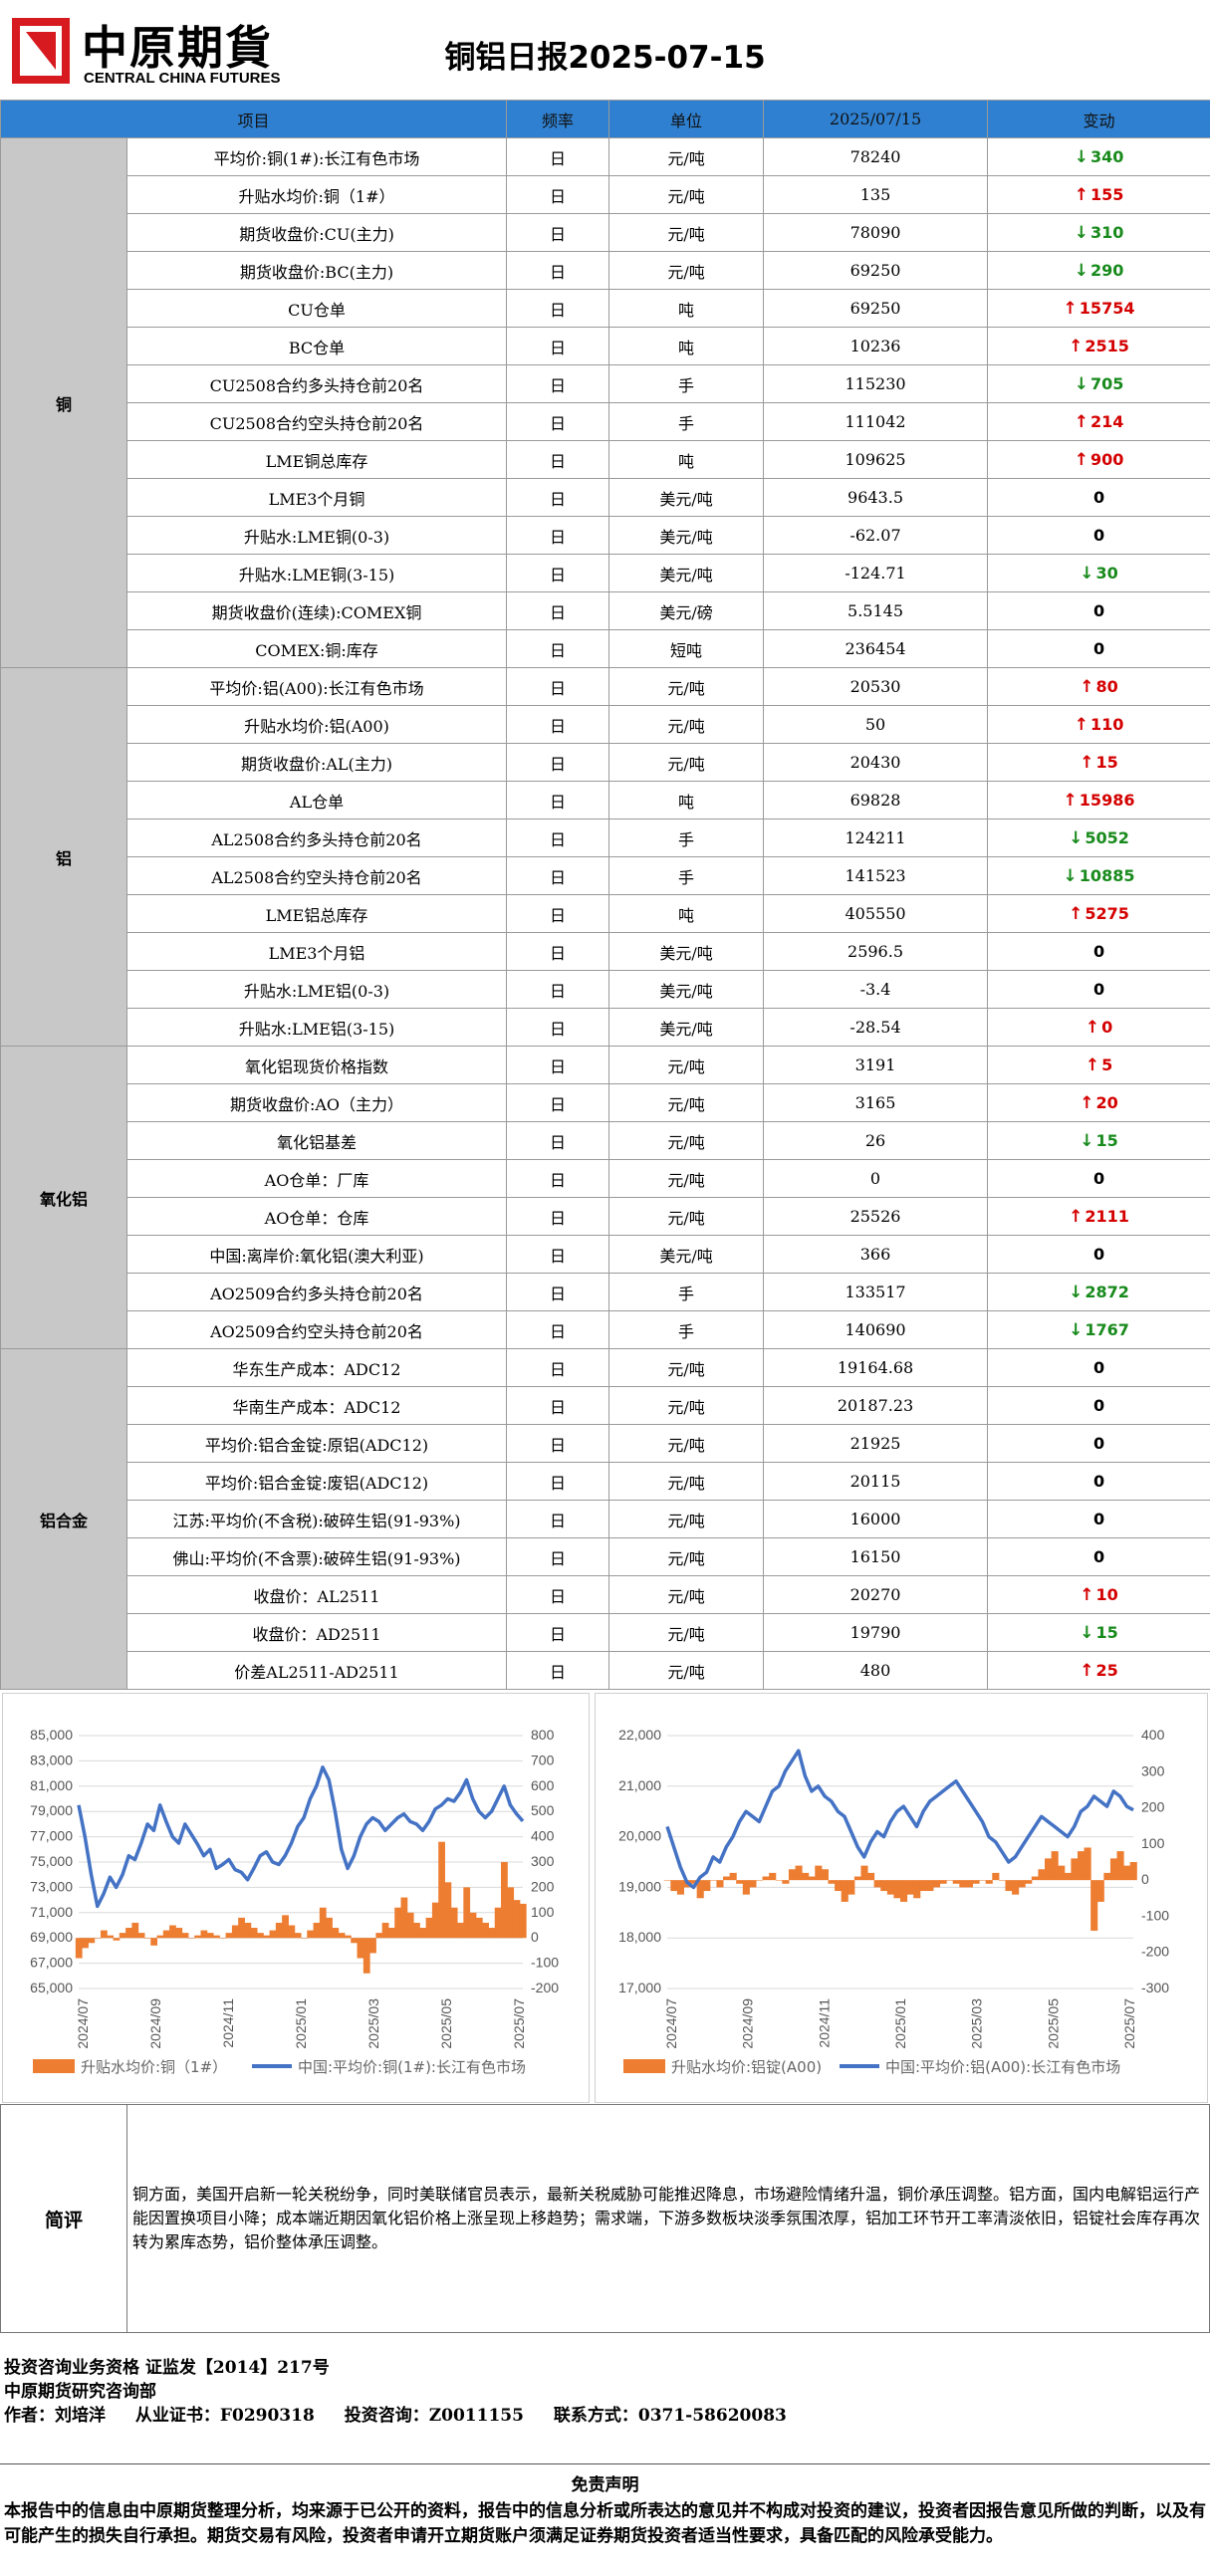 This screenshot has height=2576, width=1210. Describe the element at coordinates (1098, 232) in the screenshot. I see `change-cell: ↓ 310` at that location.